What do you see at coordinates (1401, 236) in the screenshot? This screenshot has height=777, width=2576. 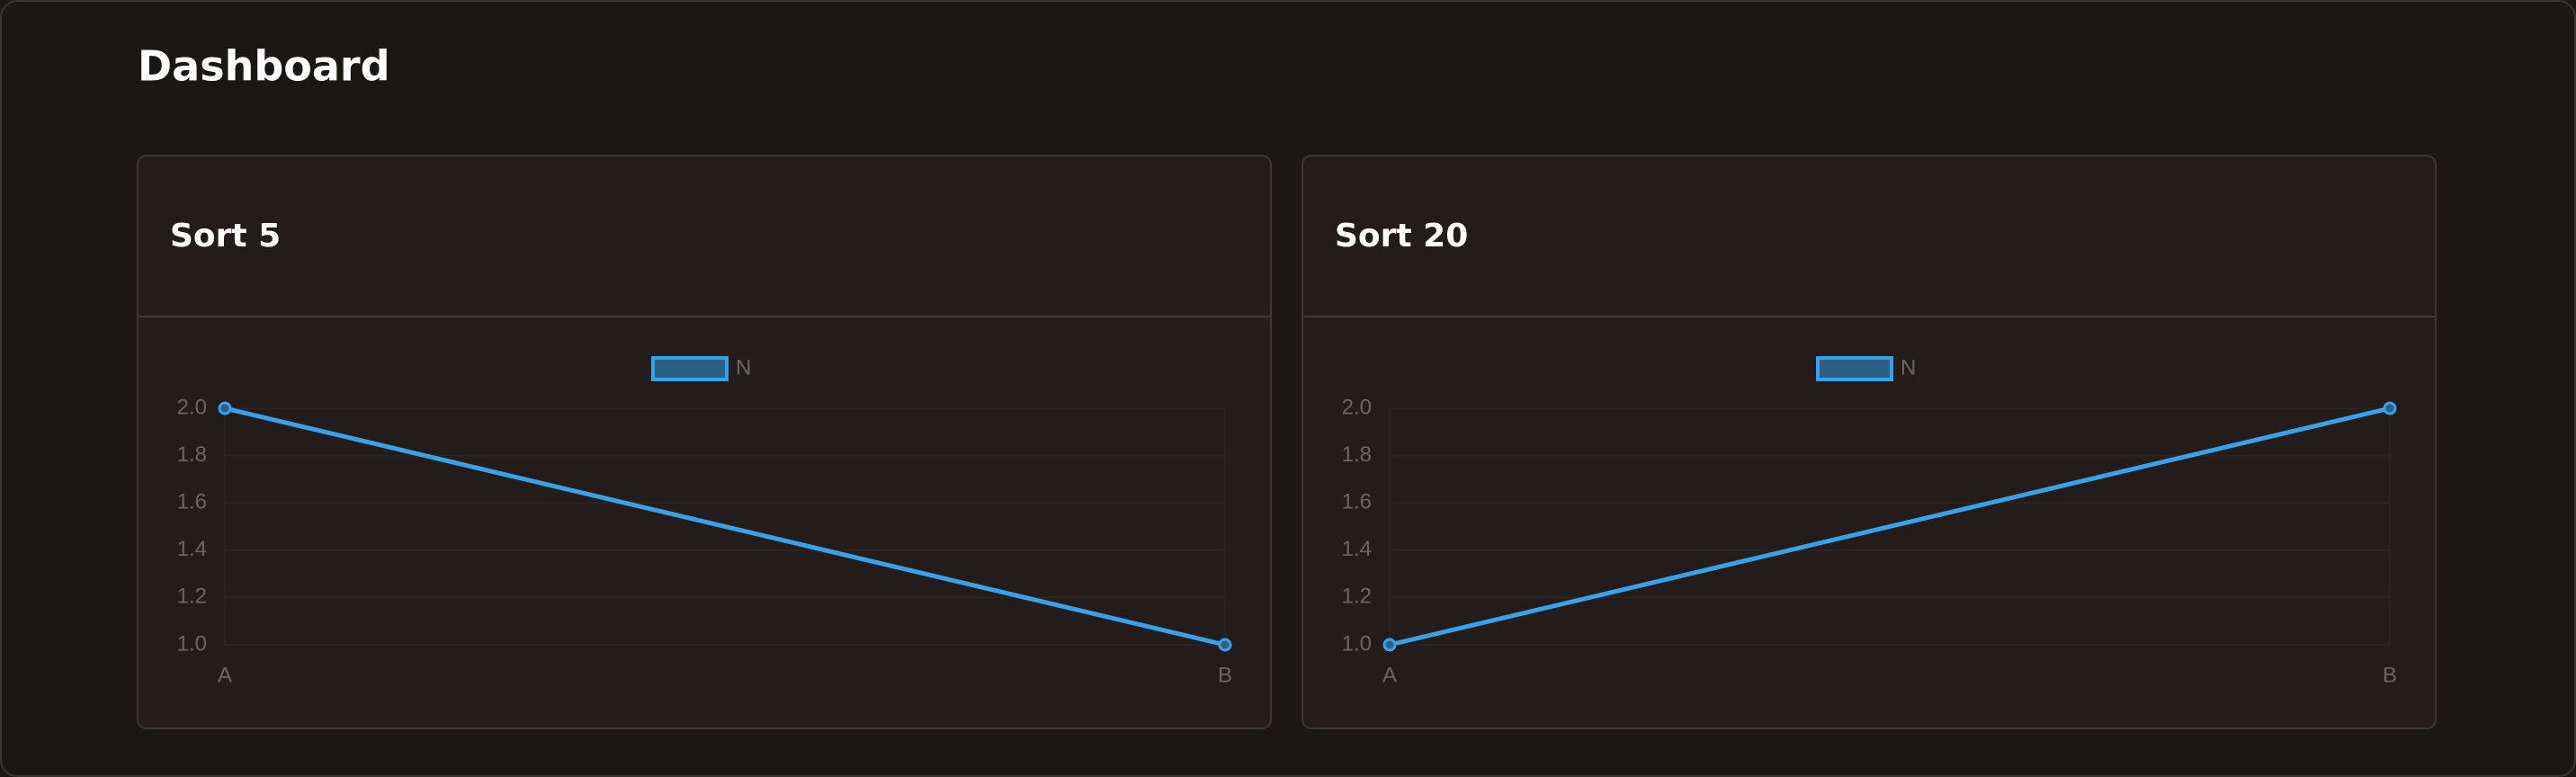 I see `card-title: Sort 20` at bounding box center [1401, 236].